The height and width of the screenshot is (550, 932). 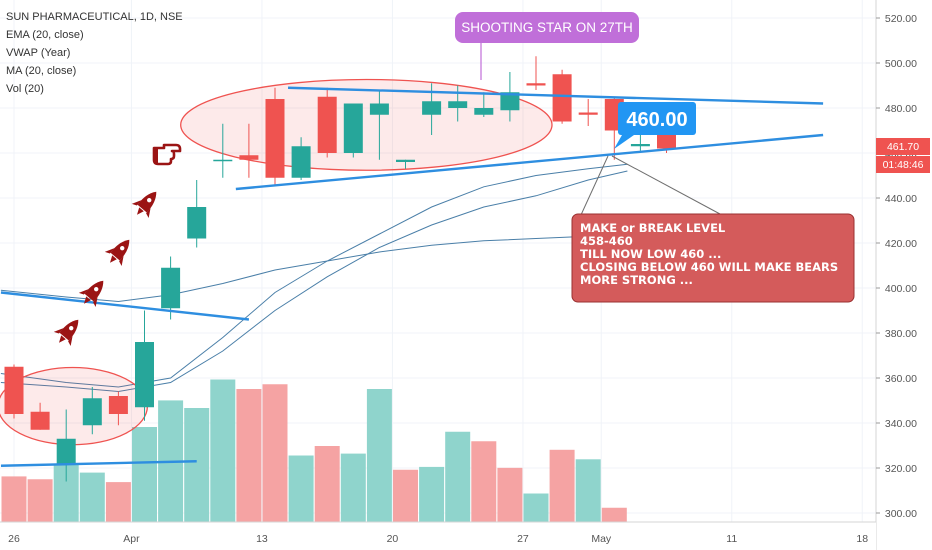 I want to click on rocket-icons, so click(x=105, y=268).